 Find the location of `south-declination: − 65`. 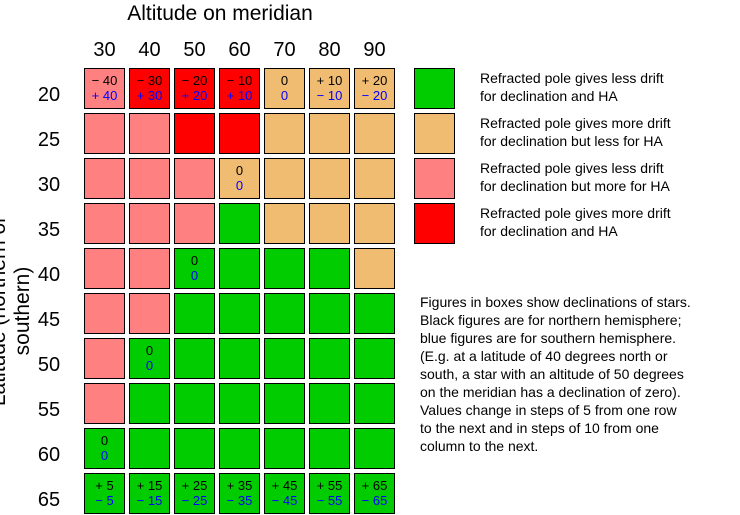

south-declination: − 65 is located at coordinates (374, 500).